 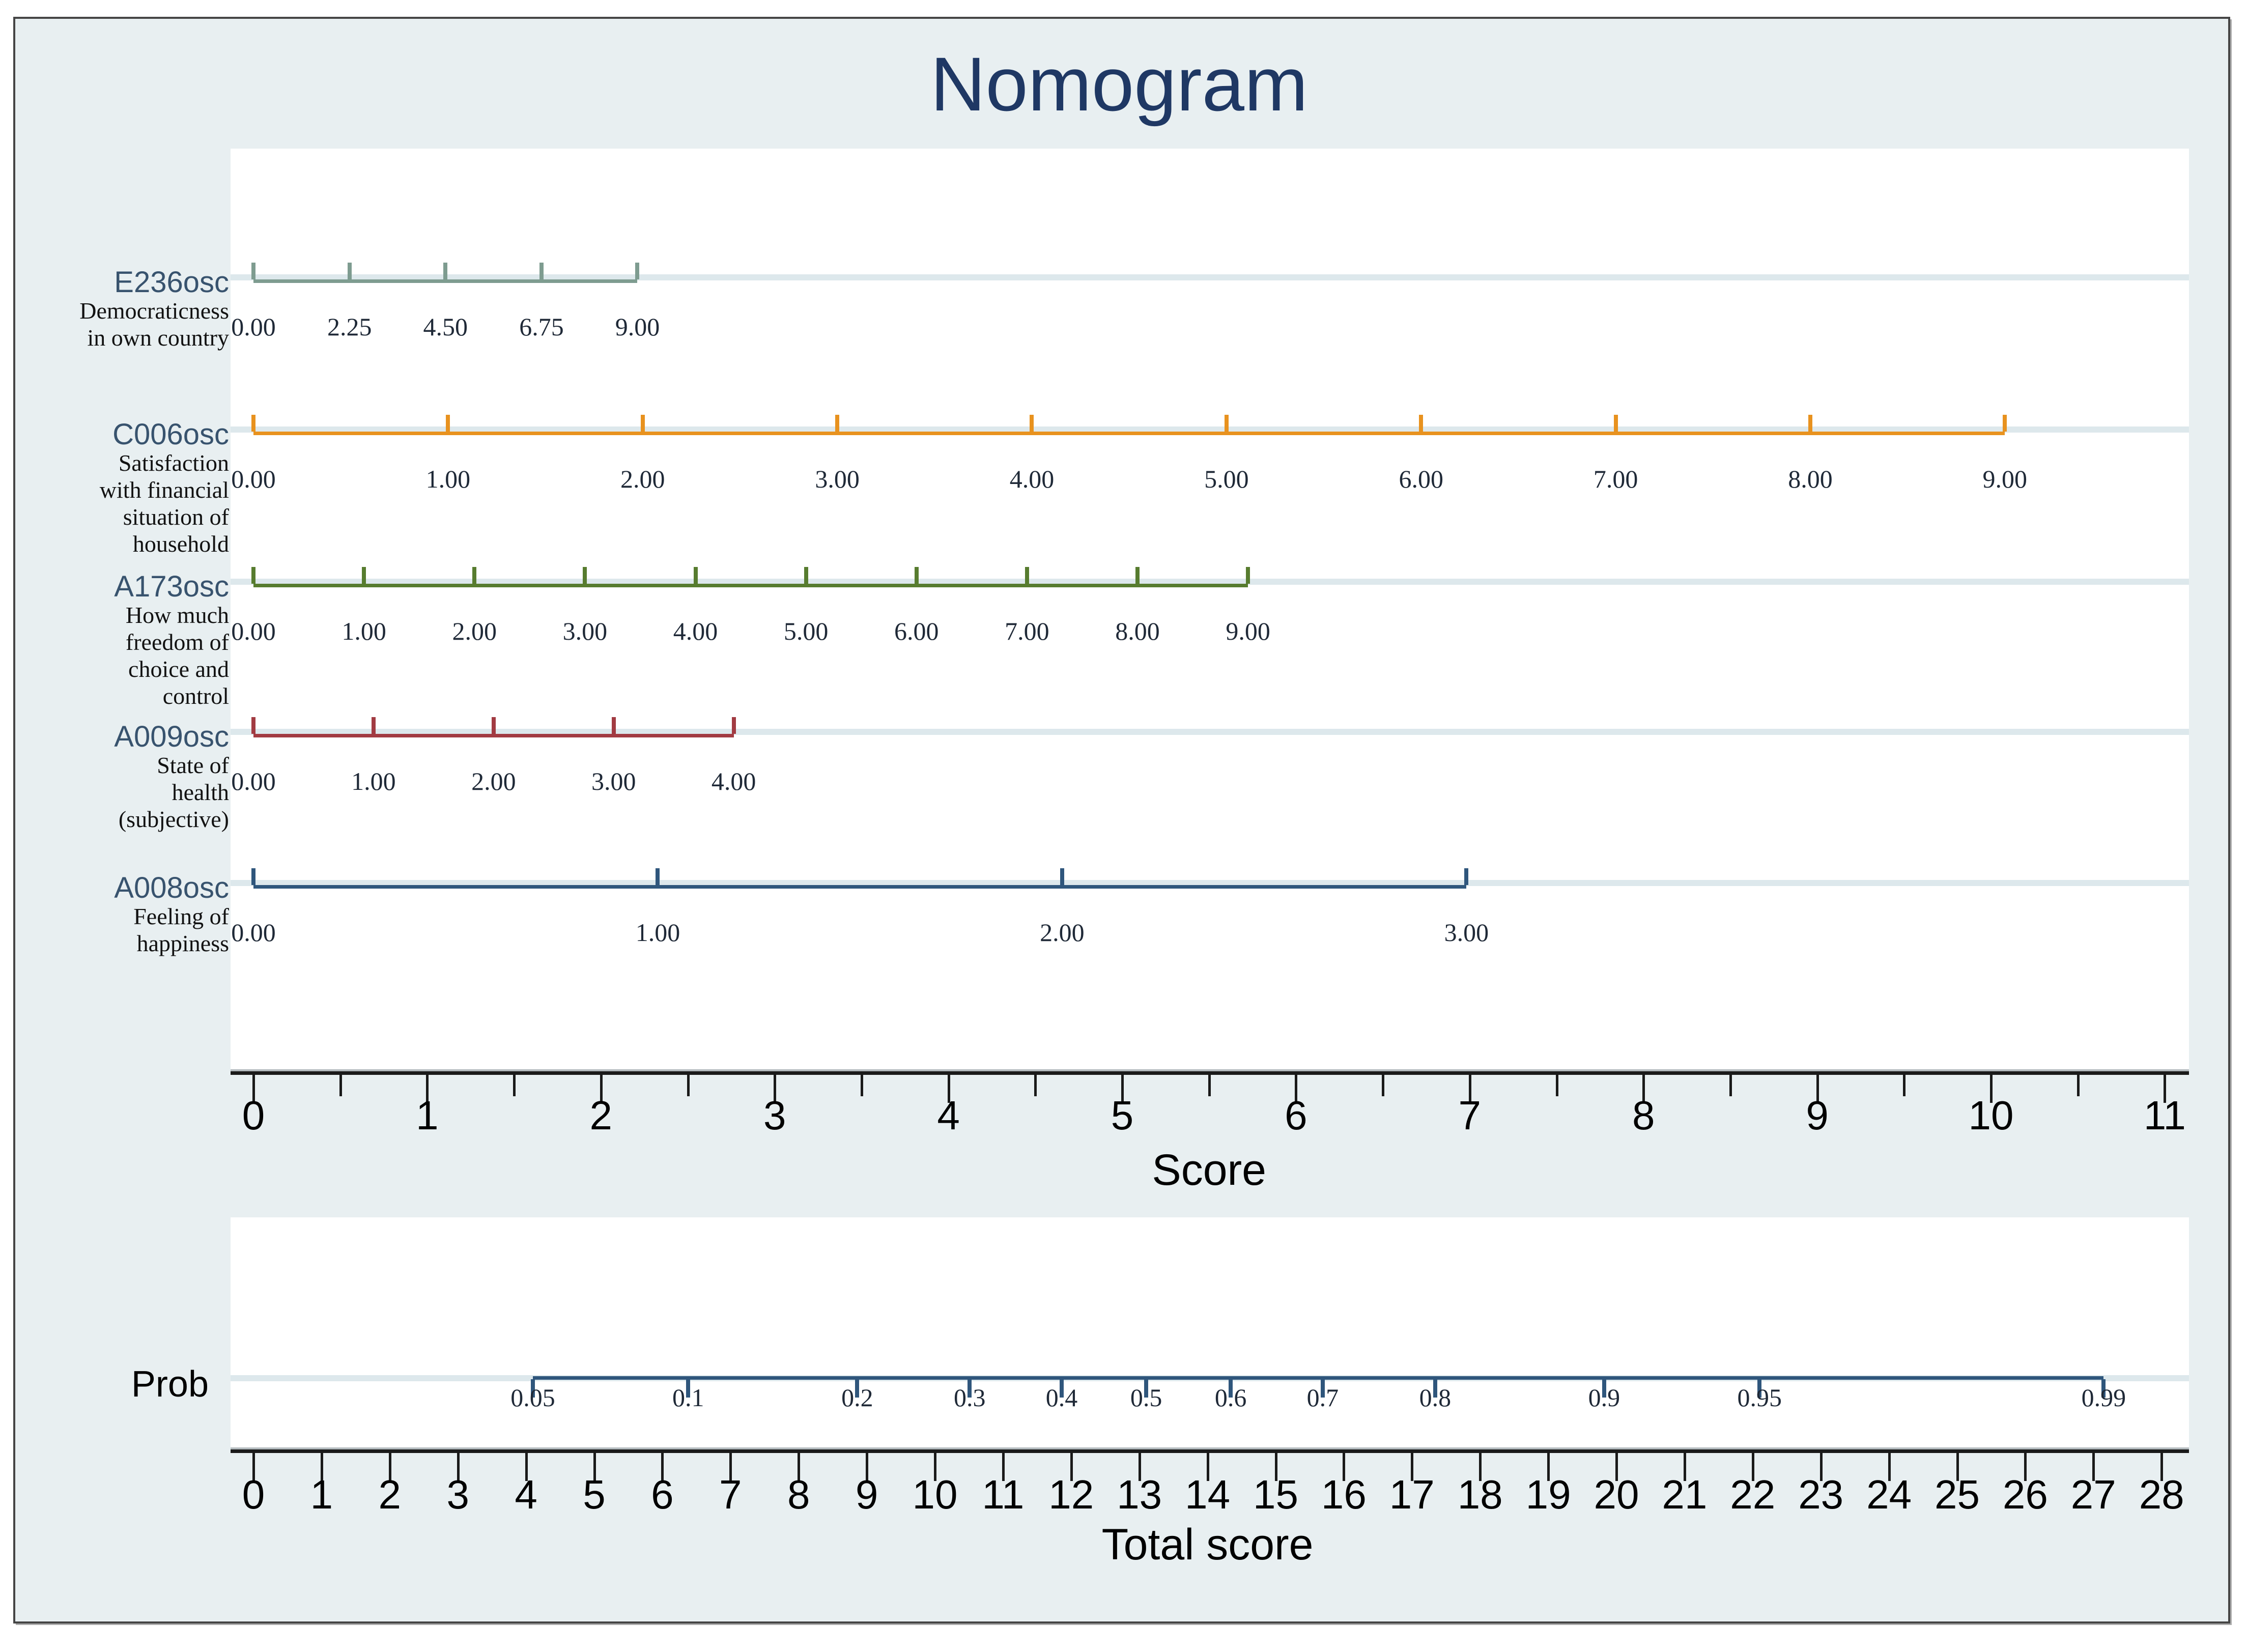 What do you see at coordinates (1817, 1115) in the screenshot?
I see `score-axis-tick-label: 9` at bounding box center [1817, 1115].